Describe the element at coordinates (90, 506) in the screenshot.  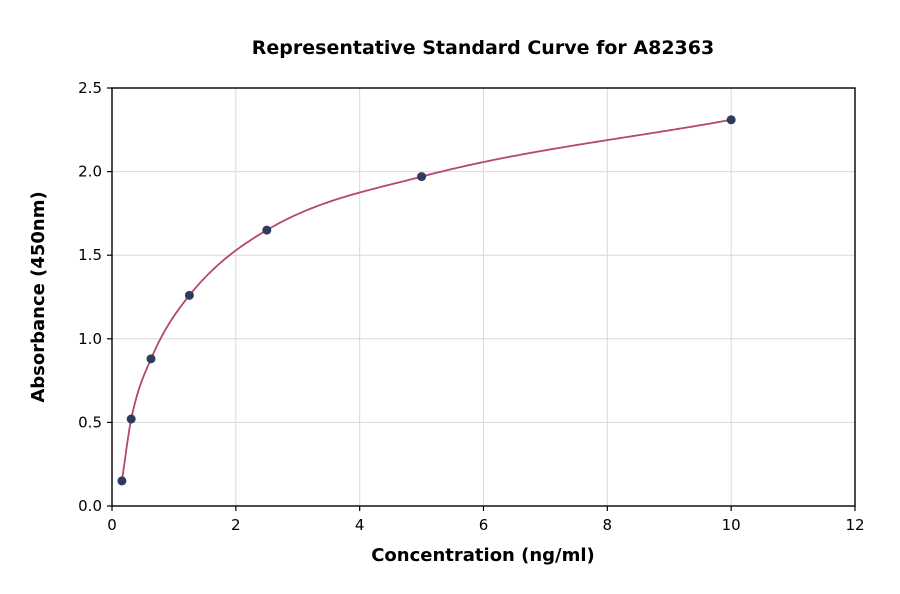
I see `y-tick-label: 0.0` at that location.